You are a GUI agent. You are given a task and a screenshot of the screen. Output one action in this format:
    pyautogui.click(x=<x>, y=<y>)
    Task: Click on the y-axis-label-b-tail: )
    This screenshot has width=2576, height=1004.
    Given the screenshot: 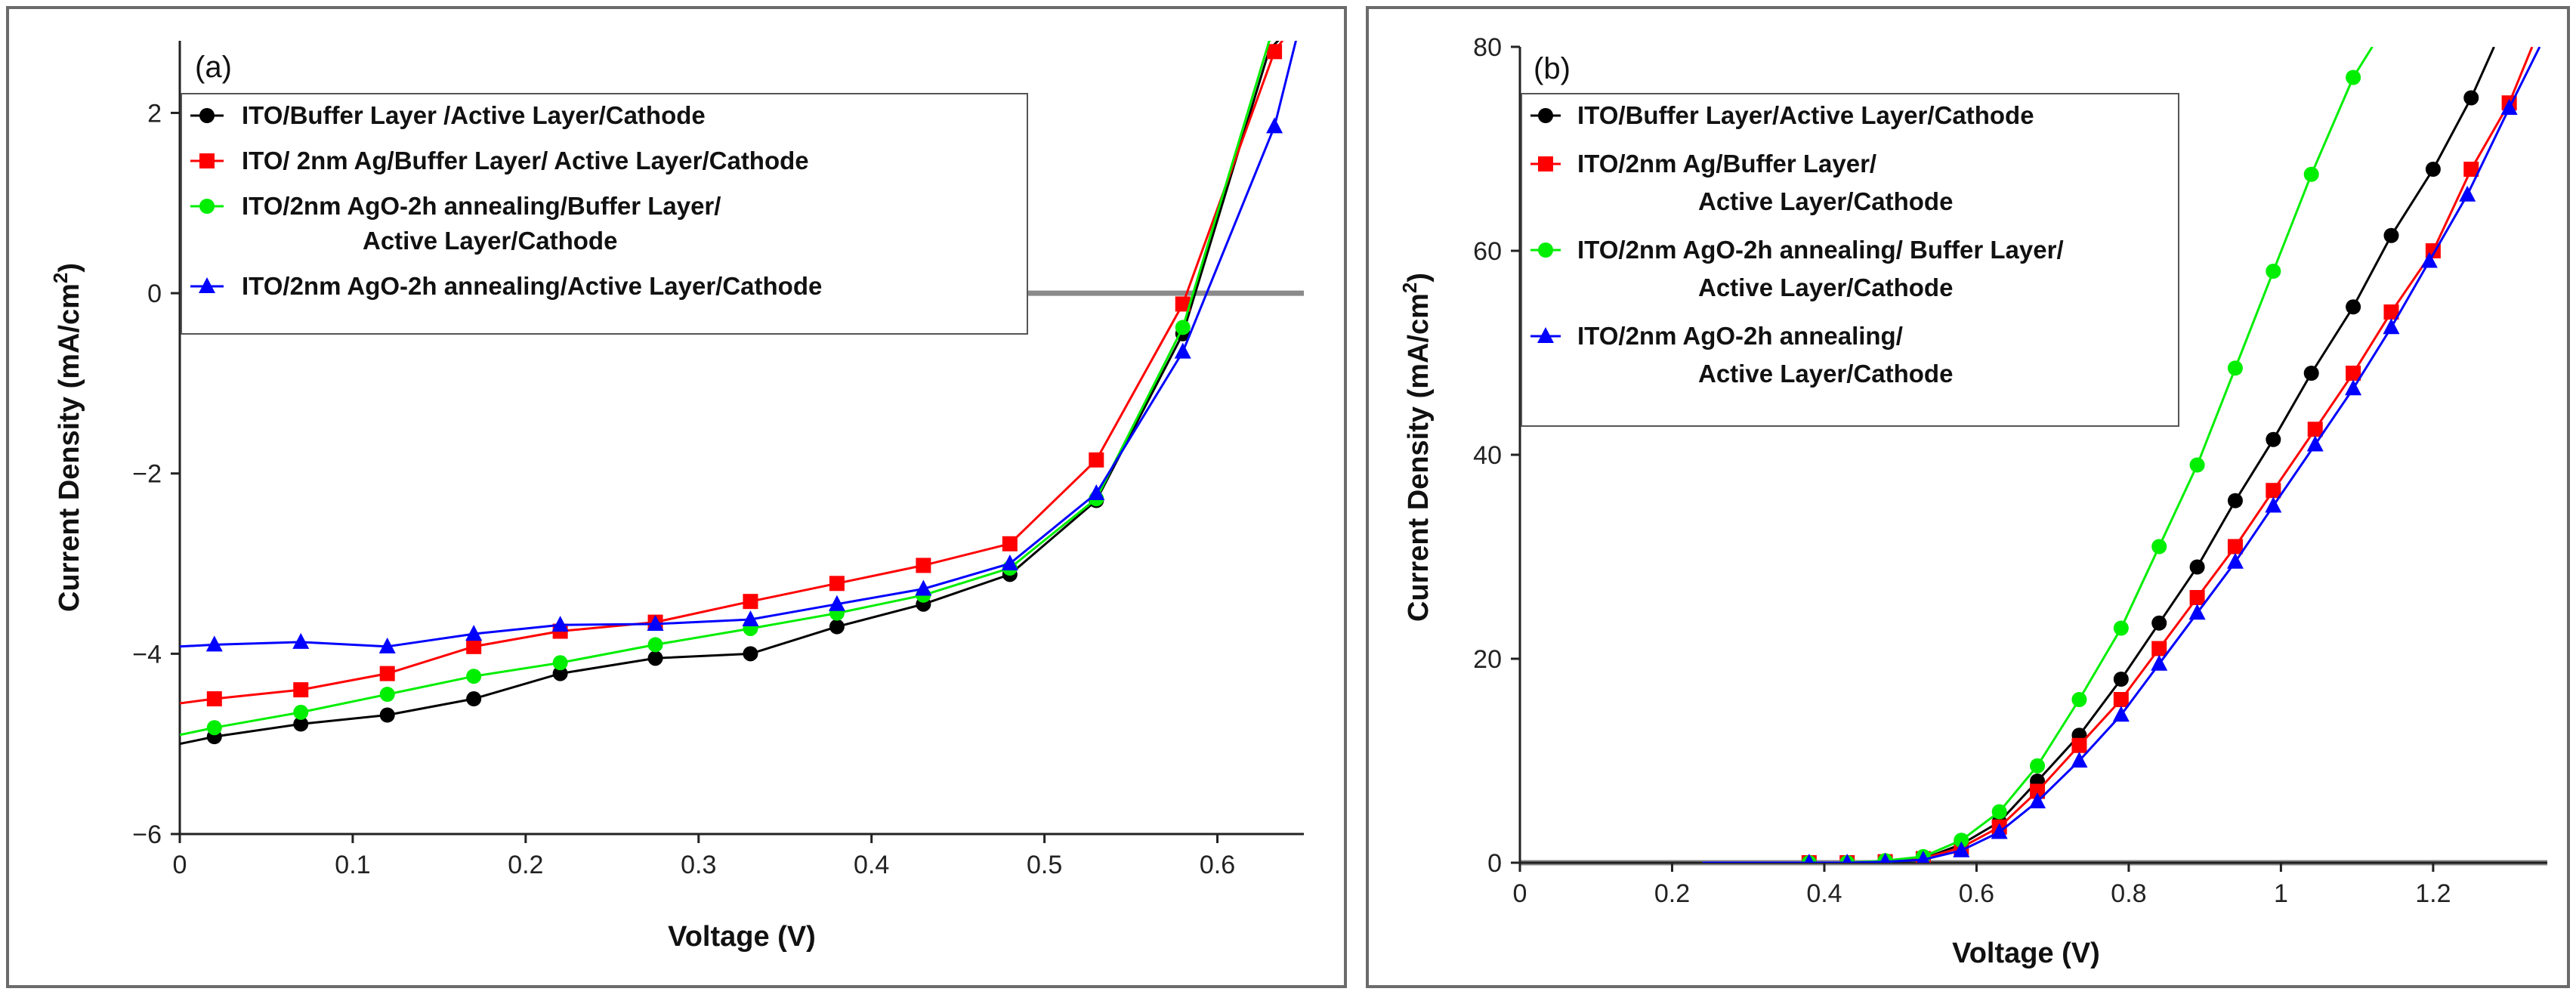 What is the action you would take?
    pyautogui.click(x=1419, y=278)
    